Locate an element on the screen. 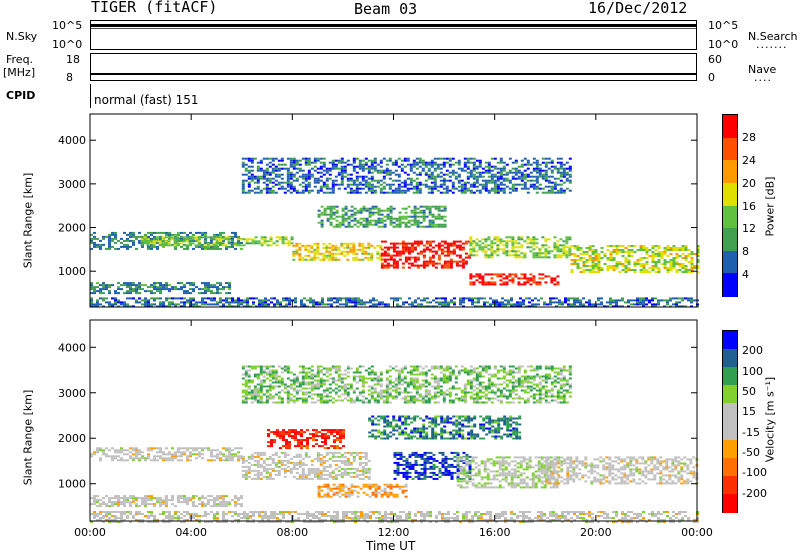 The height and width of the screenshot is (554, 800). velocity-colorbar is located at coordinates (730, 421).